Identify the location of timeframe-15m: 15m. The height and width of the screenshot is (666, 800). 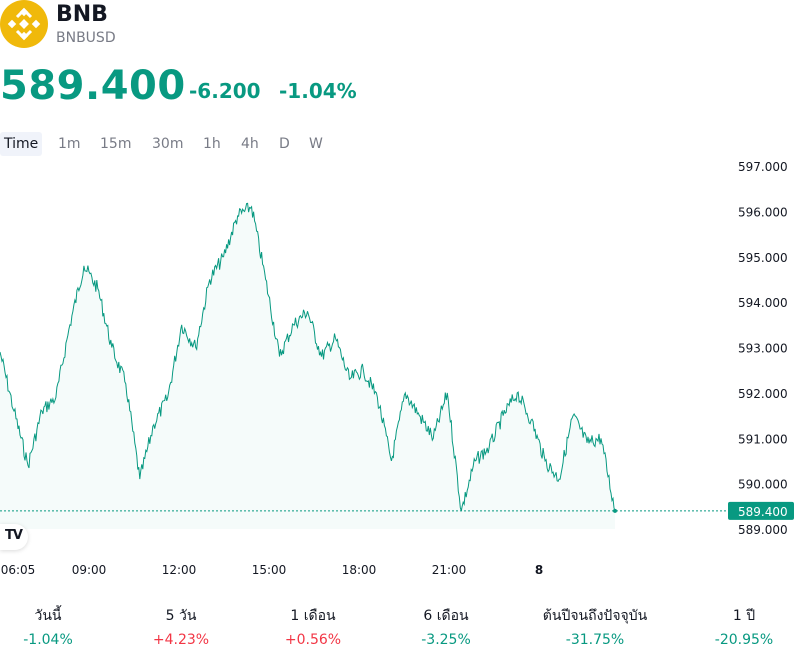
(116, 144).